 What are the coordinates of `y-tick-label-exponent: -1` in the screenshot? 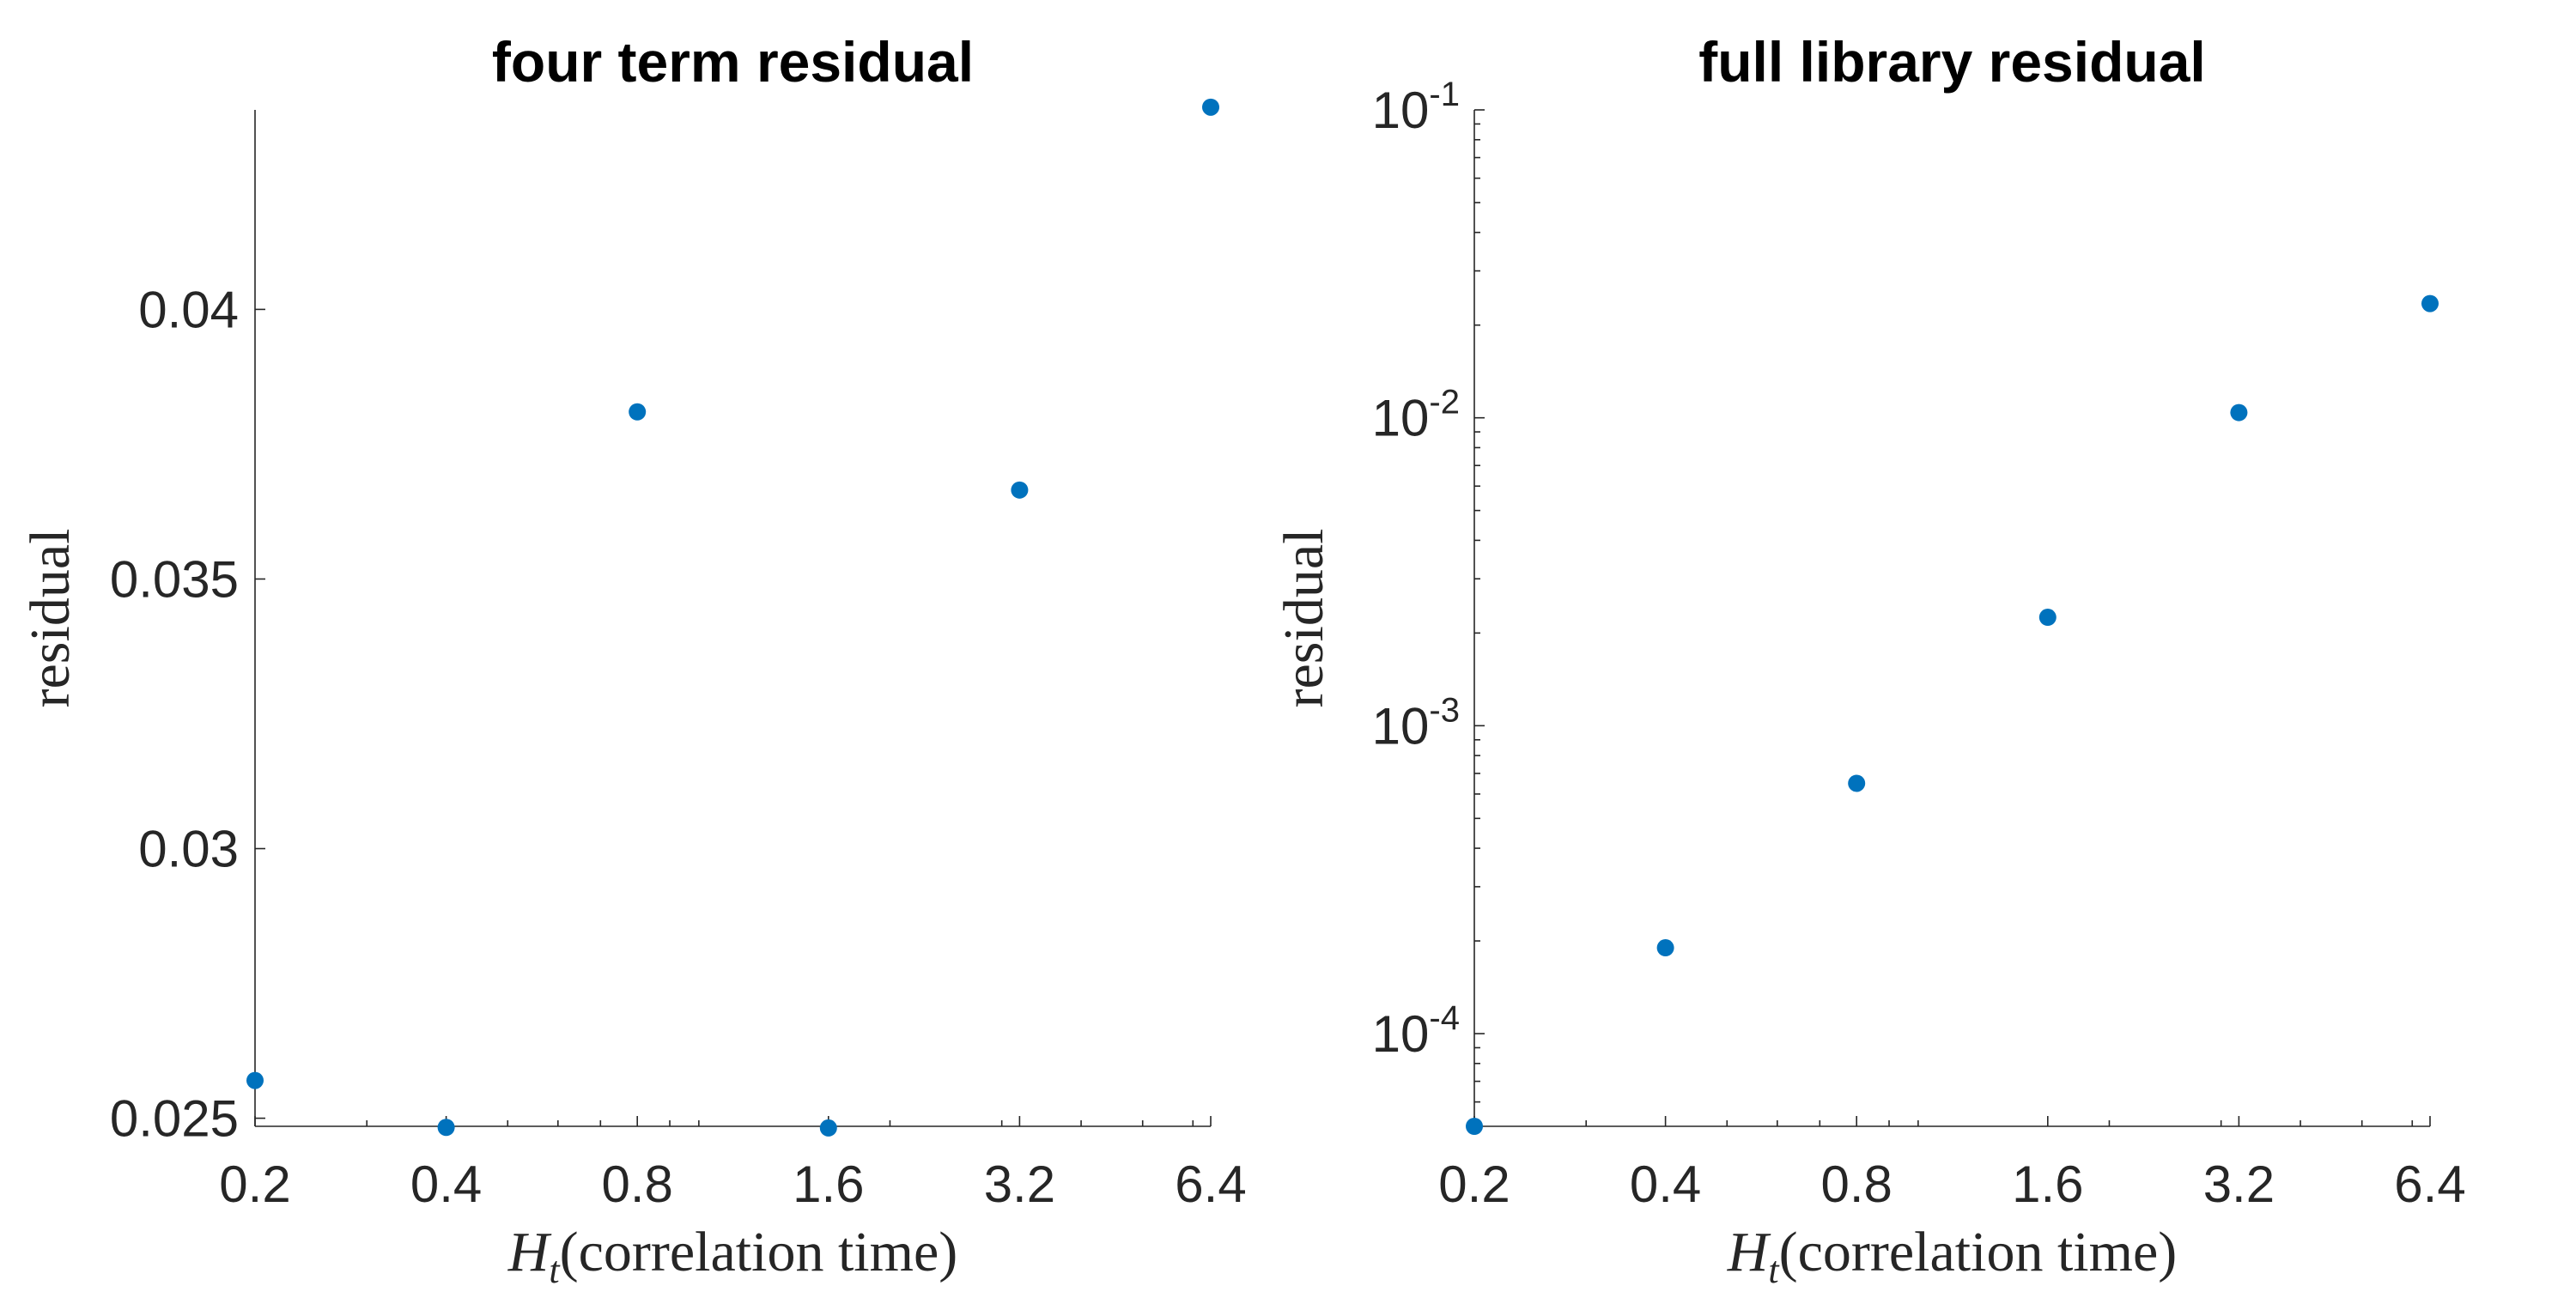 It's located at (1444, 94).